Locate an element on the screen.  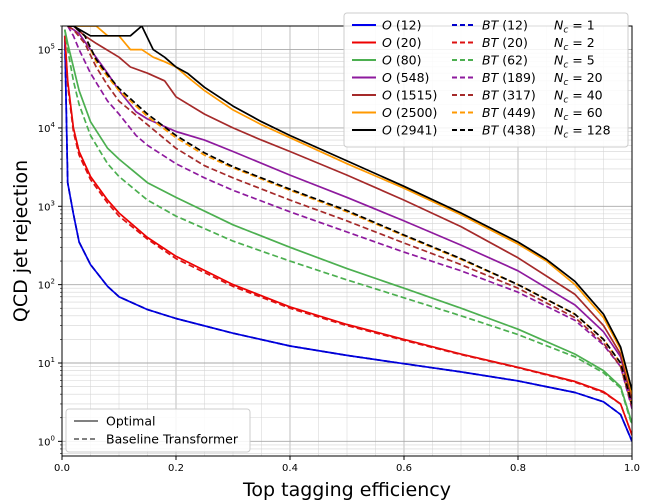
legend-nc-label: Nc = 1 is located at coordinates (574, 27).